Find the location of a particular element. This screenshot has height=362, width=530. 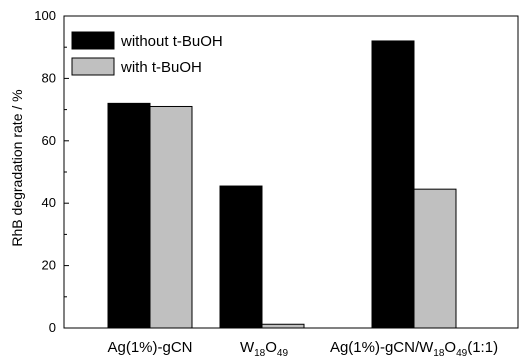

legend-label-without: without t-BuOH is located at coordinates (171, 41).